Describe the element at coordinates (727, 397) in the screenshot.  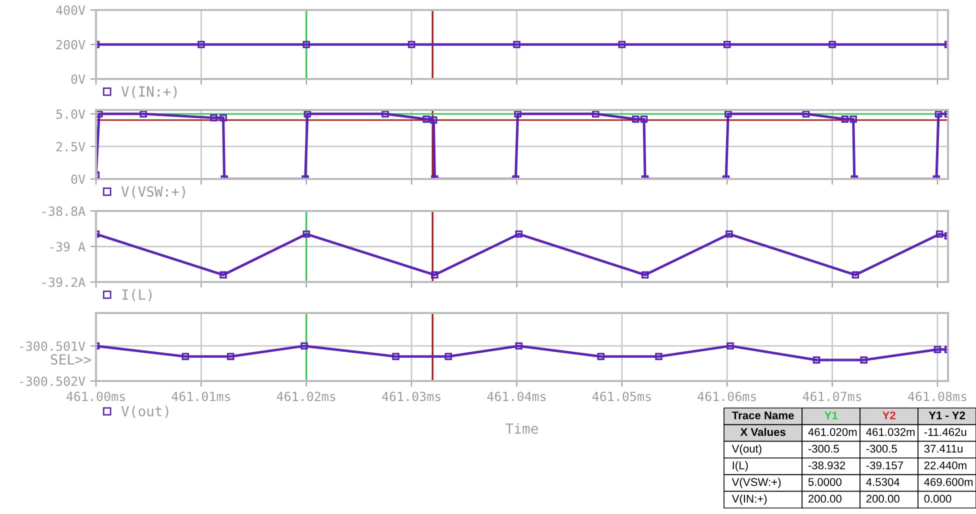
I see `x-tick-label: 461.06ms` at that location.